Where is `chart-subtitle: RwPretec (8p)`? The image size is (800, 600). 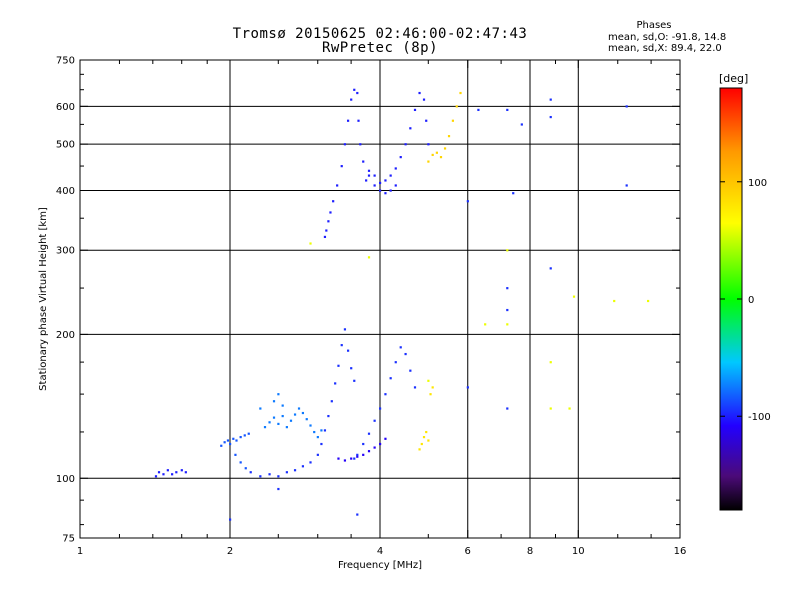
chart-subtitle: RwPretec (8p) is located at coordinates (380, 48).